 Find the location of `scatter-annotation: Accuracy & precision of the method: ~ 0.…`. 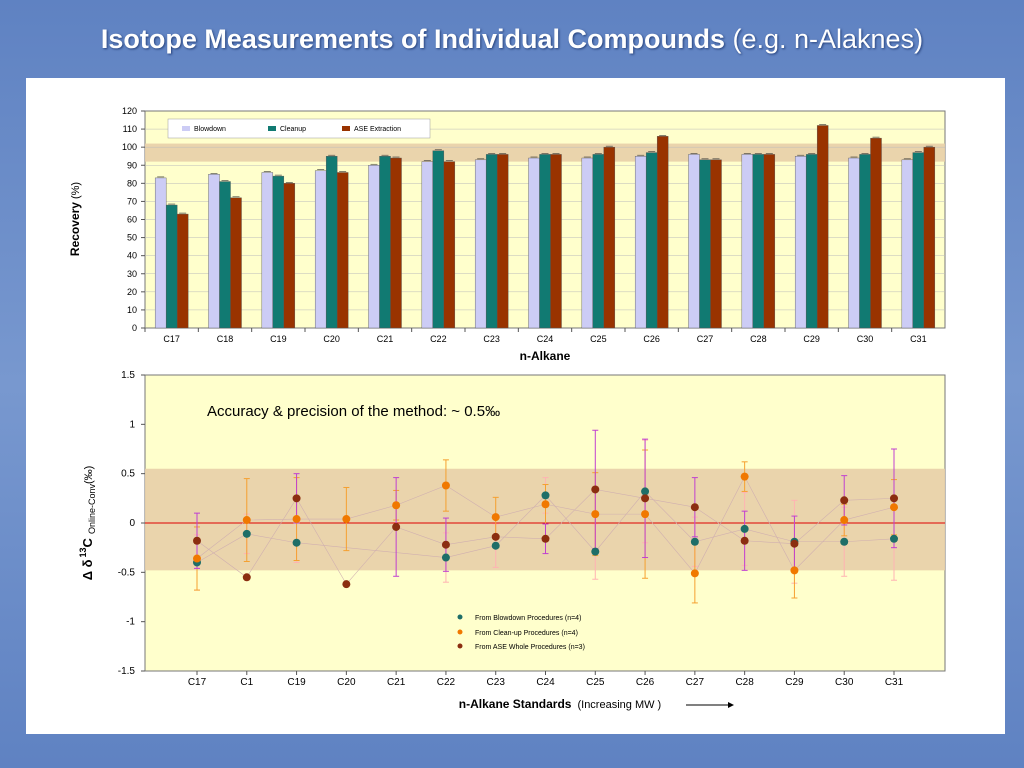

scatter-annotation: Accuracy & precision of the method: ~ 0.… is located at coordinates (353, 411).